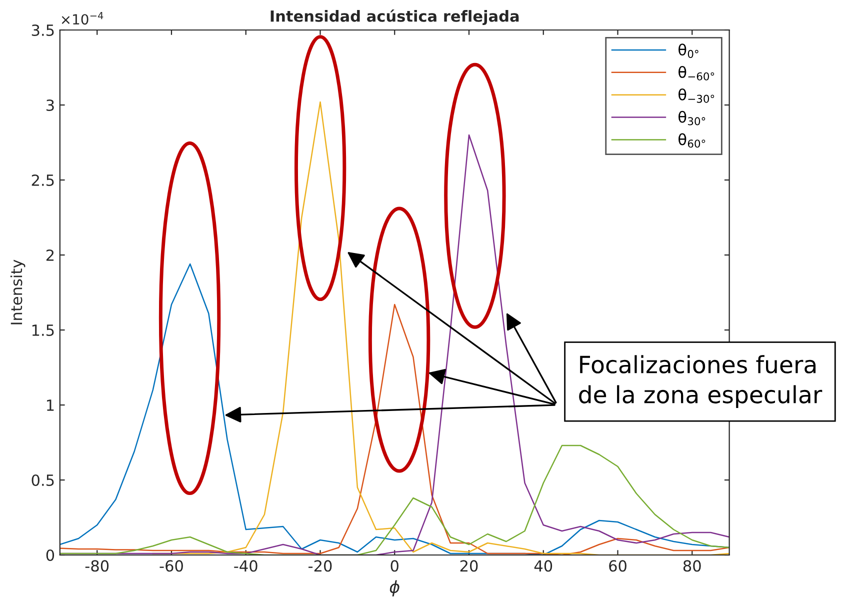 The image size is (856, 600). I want to click on legend-label: θ$_{60°}$, so click(692, 140).